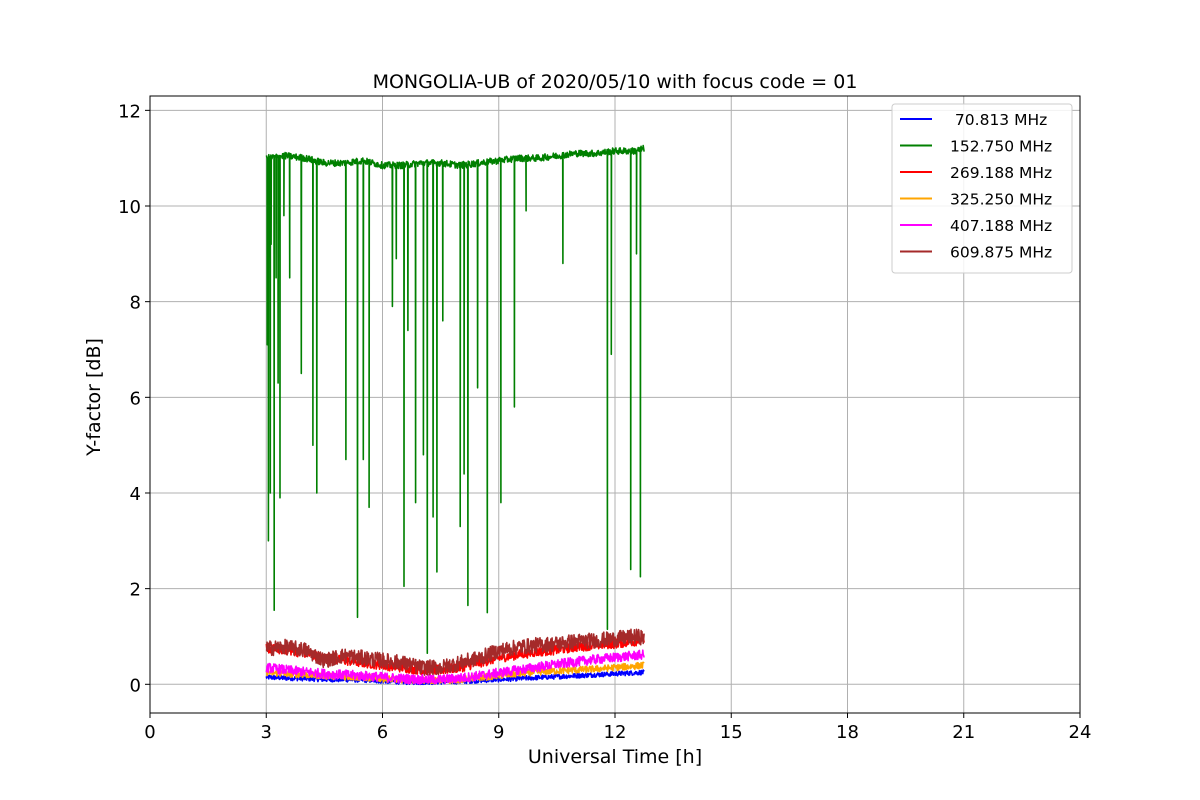  I want to click on series-line-407-188-mhz, so click(455, 667).